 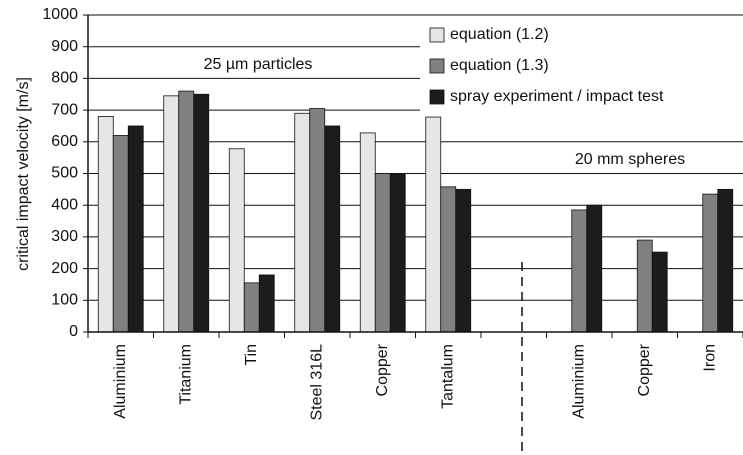 What do you see at coordinates (60, 14) in the screenshot?
I see `y-tick-label: 1000` at bounding box center [60, 14].